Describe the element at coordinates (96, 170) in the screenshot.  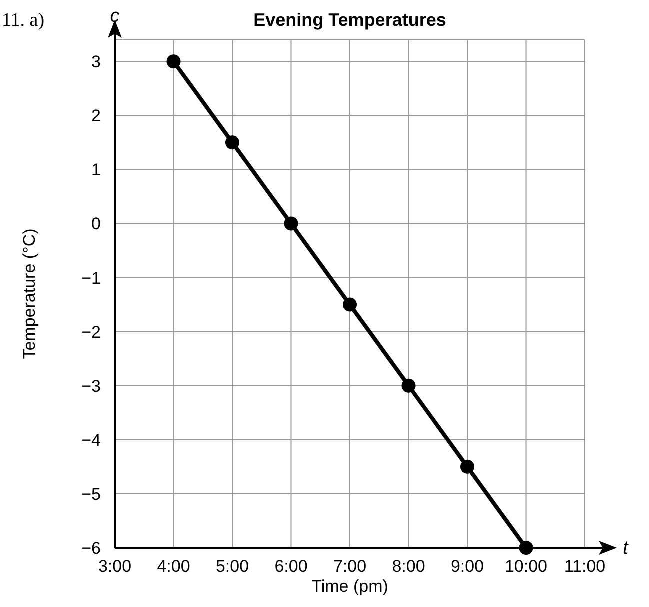
I see `y-tick-label: 1` at that location.